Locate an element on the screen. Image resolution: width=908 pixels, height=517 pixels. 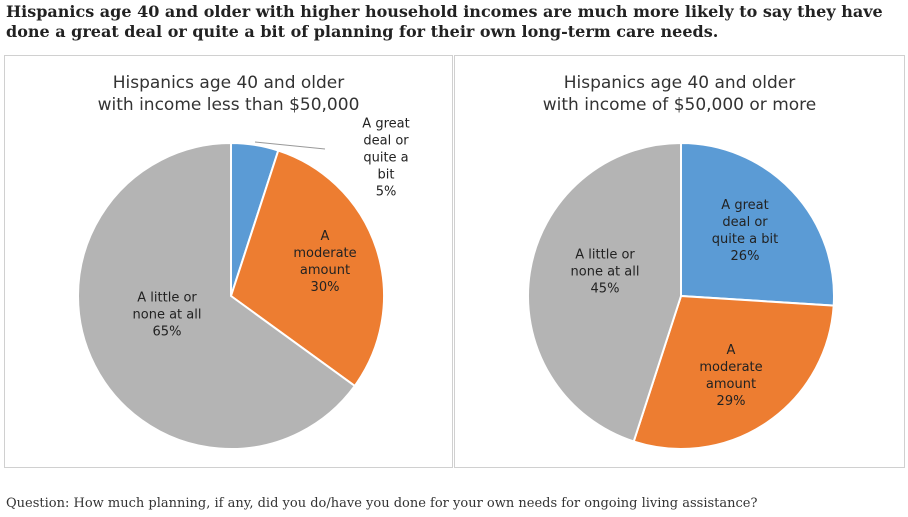
slice-label-great-deal: A great deal or quite a bit 26% is located at coordinates (745, 231).